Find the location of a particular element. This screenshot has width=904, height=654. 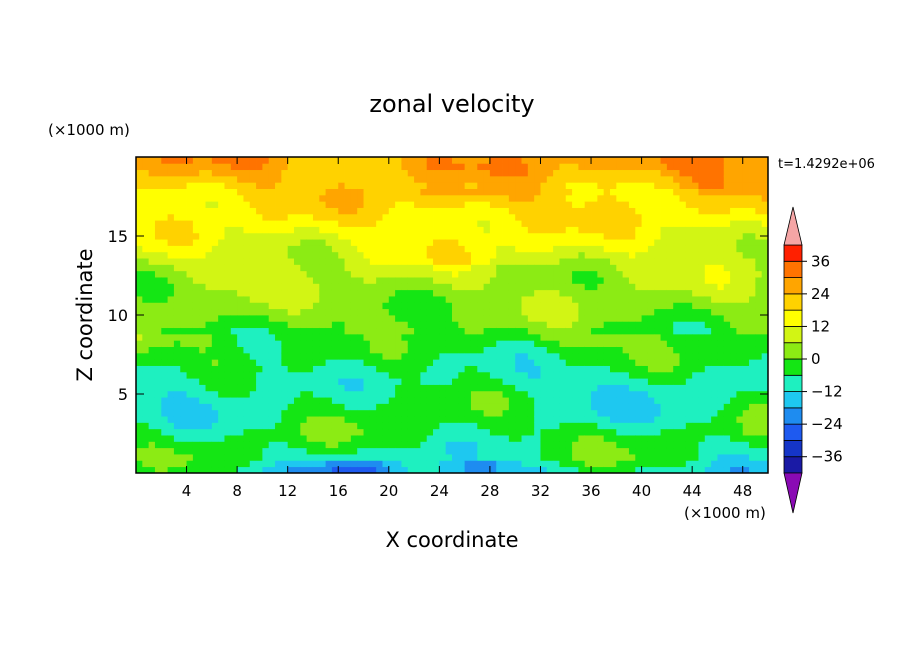

chart-title: zonal velocity is located at coordinates (451, 104).